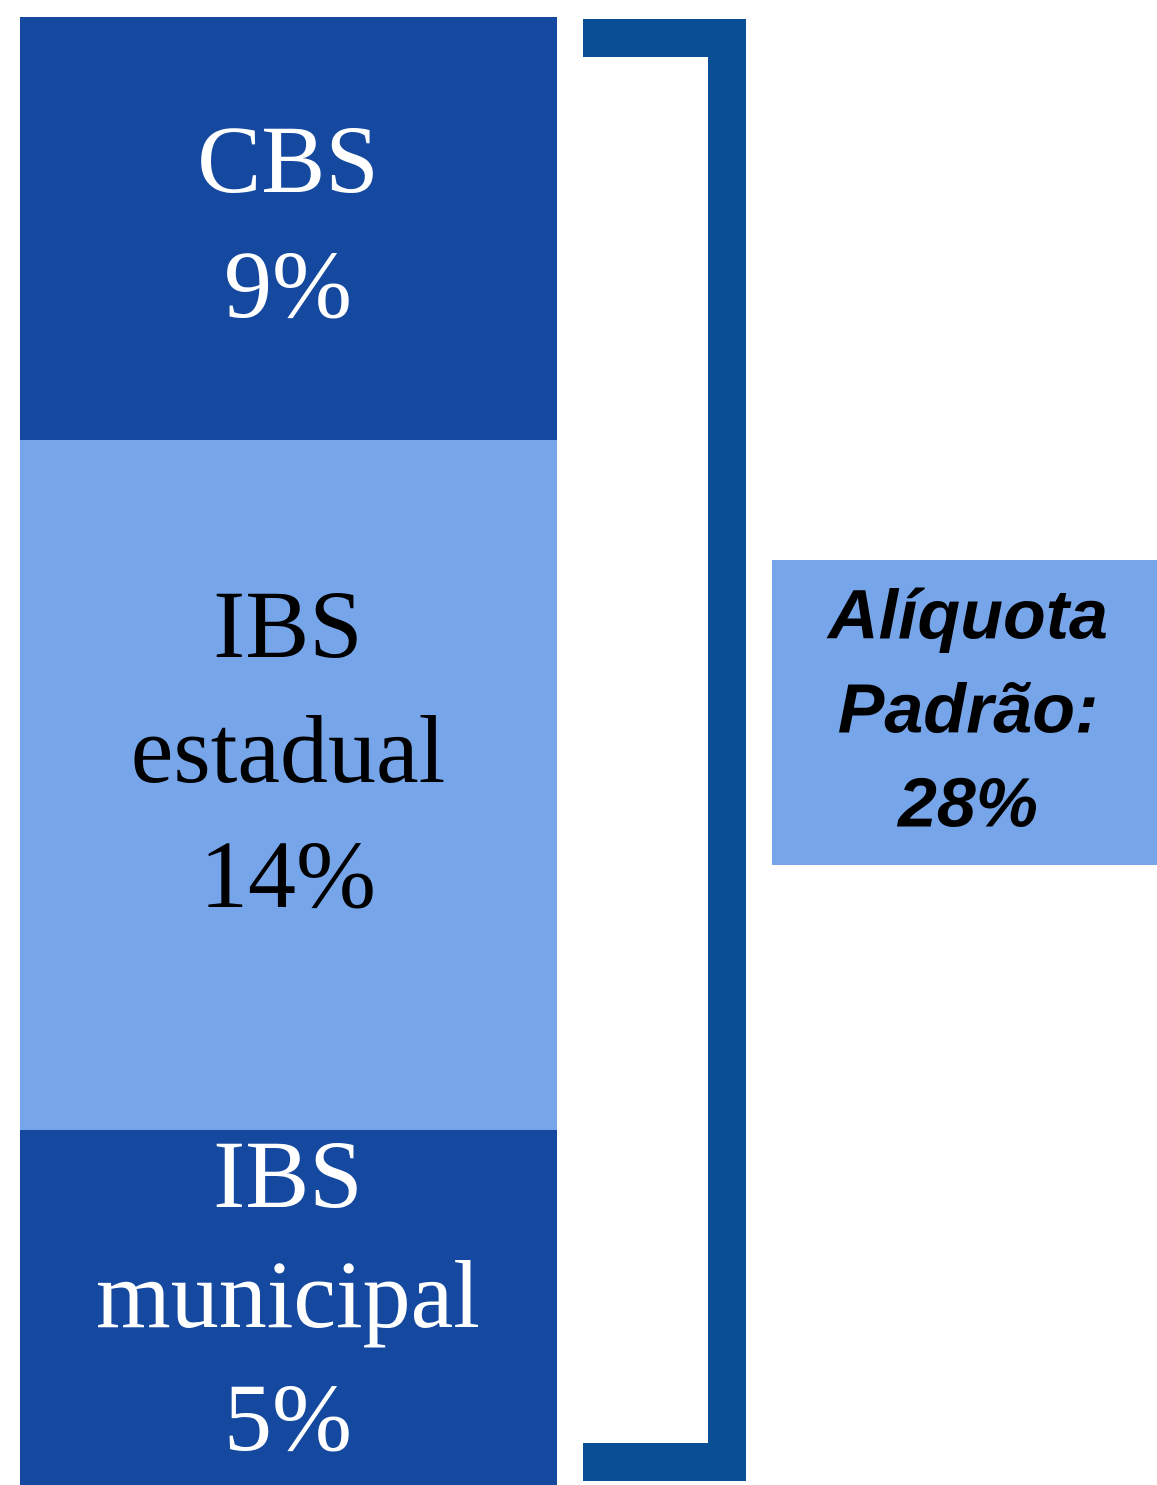 Image resolution: width=1157 pixels, height=1485 pixels. What do you see at coordinates (967, 614) in the screenshot?
I see `callout-label: Alíquota` at bounding box center [967, 614].